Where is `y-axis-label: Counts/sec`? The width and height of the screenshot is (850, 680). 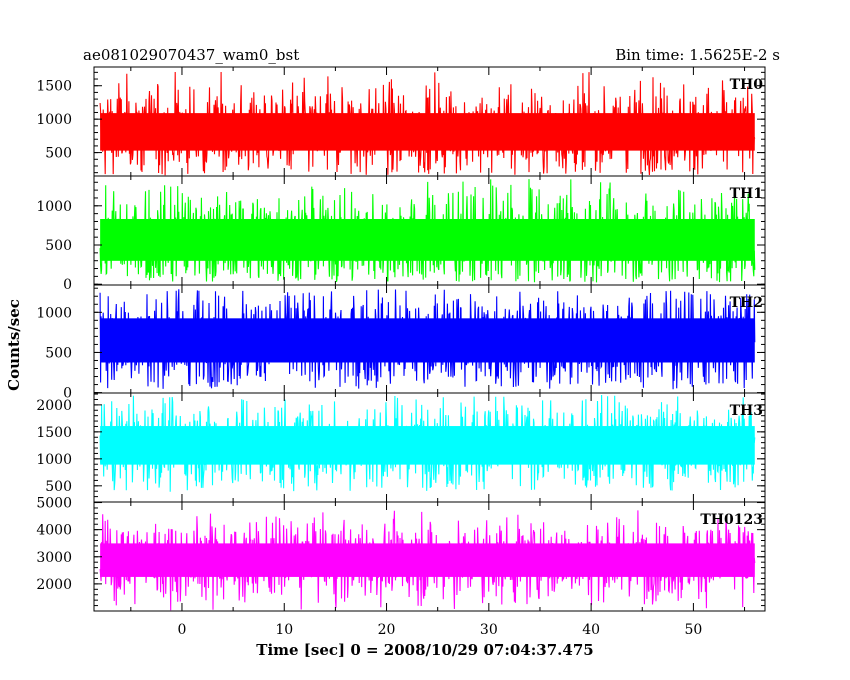 y-axis-label: Counts/sec is located at coordinates (14, 345).